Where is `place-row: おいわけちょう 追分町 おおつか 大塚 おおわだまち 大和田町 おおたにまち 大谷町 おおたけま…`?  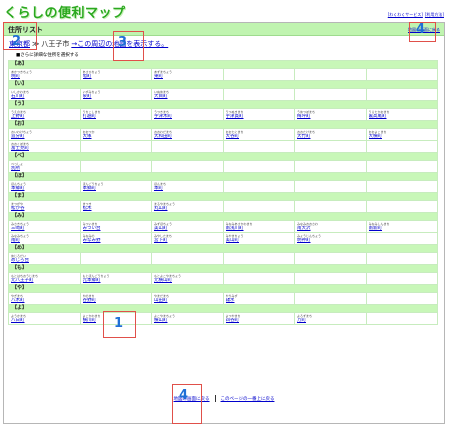
place-row: おいわけちょう 追分町 おおつか 大塚 おおわだまち 大和田町 おおたにまち 大谷町 おおたけま… is located at coordinates (223, 134).